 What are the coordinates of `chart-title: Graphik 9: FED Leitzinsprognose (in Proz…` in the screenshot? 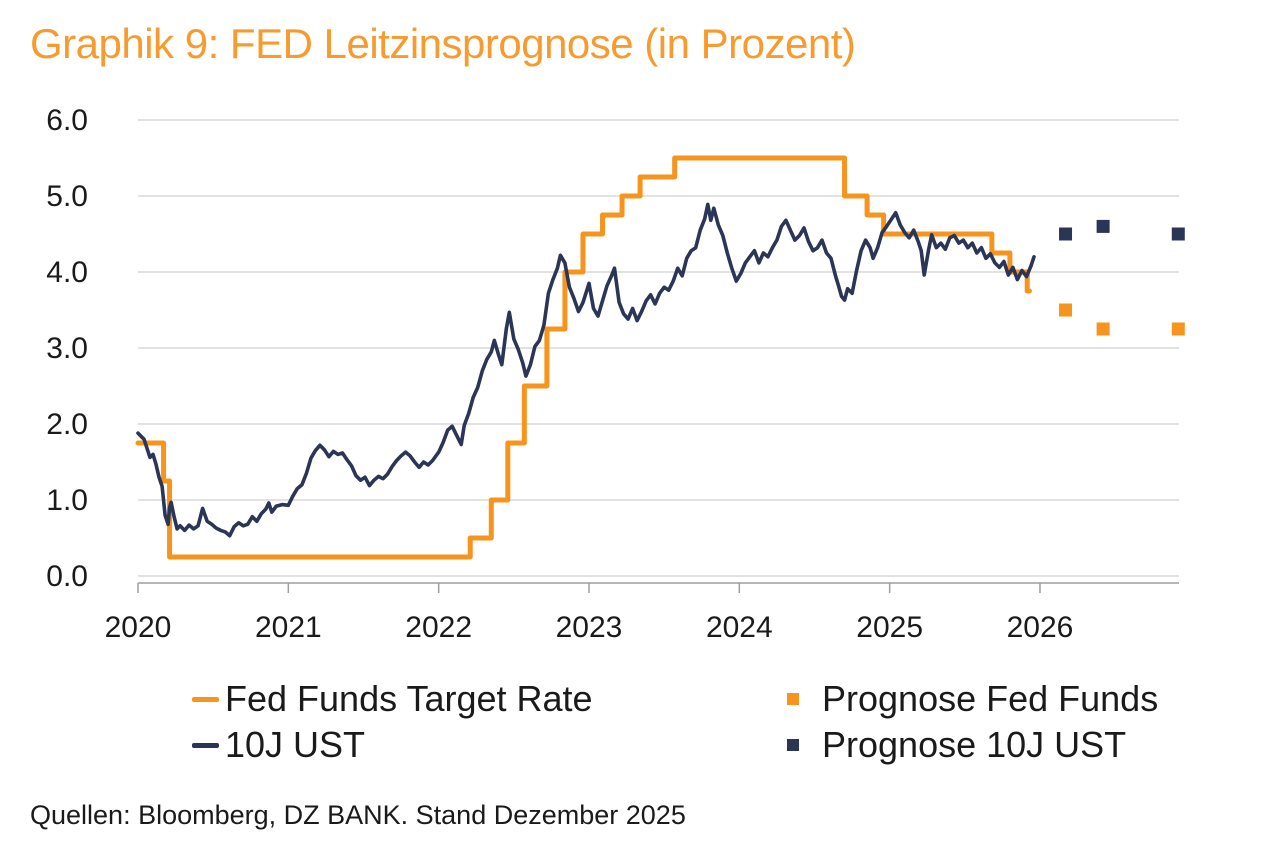 It's located at (443, 43).